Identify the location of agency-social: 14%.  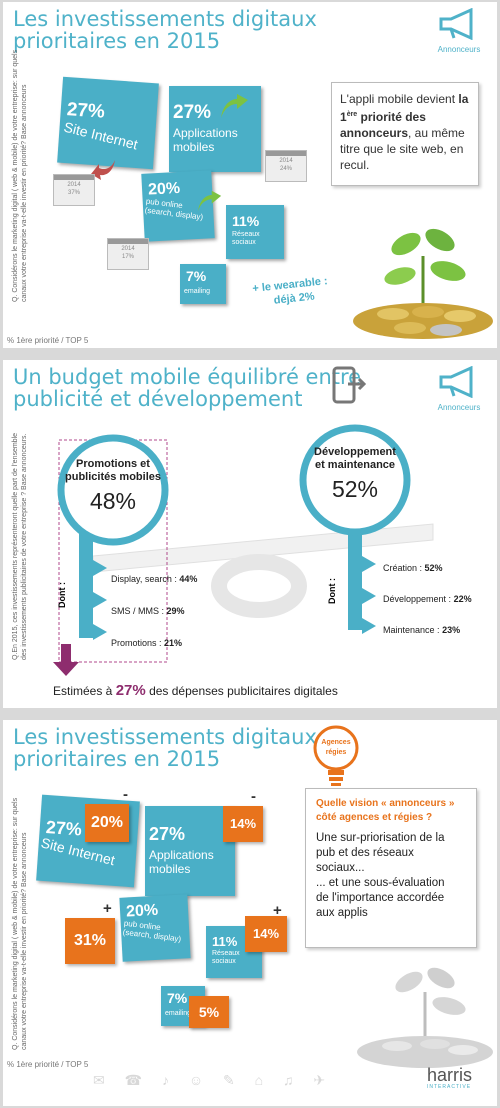
(266, 934).